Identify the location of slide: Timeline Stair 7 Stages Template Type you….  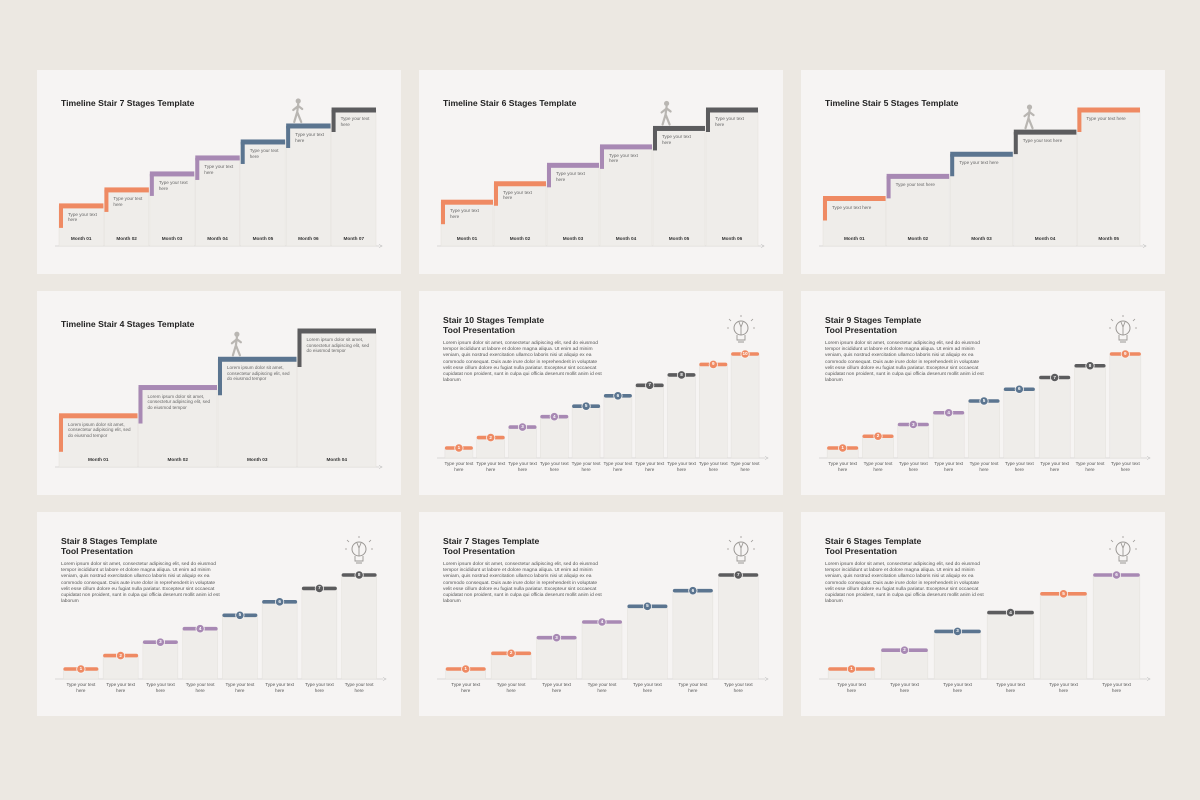
(219, 172).